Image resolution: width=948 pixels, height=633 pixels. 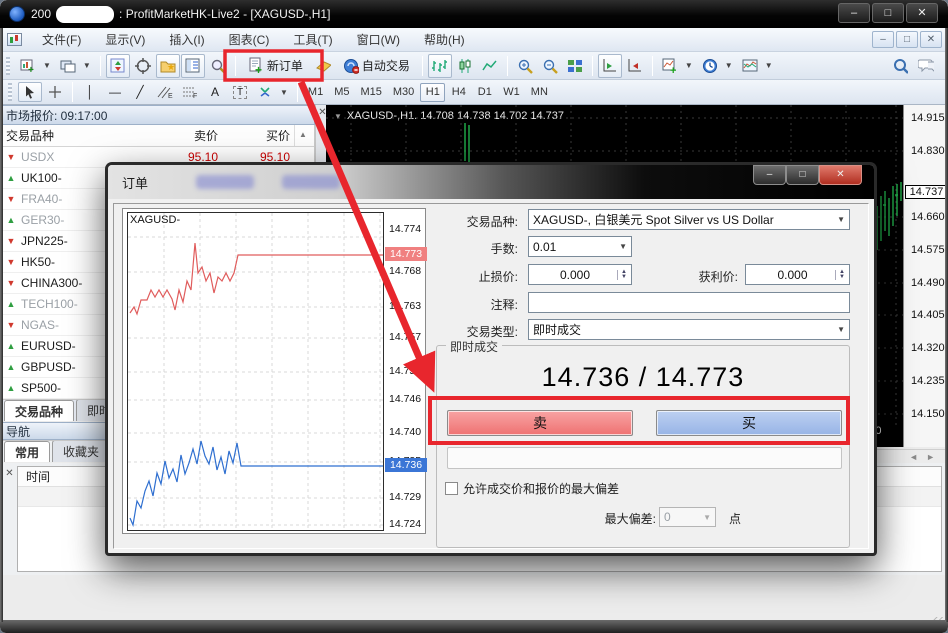 I want to click on auto-scroll-icon, so click(x=610, y=66).